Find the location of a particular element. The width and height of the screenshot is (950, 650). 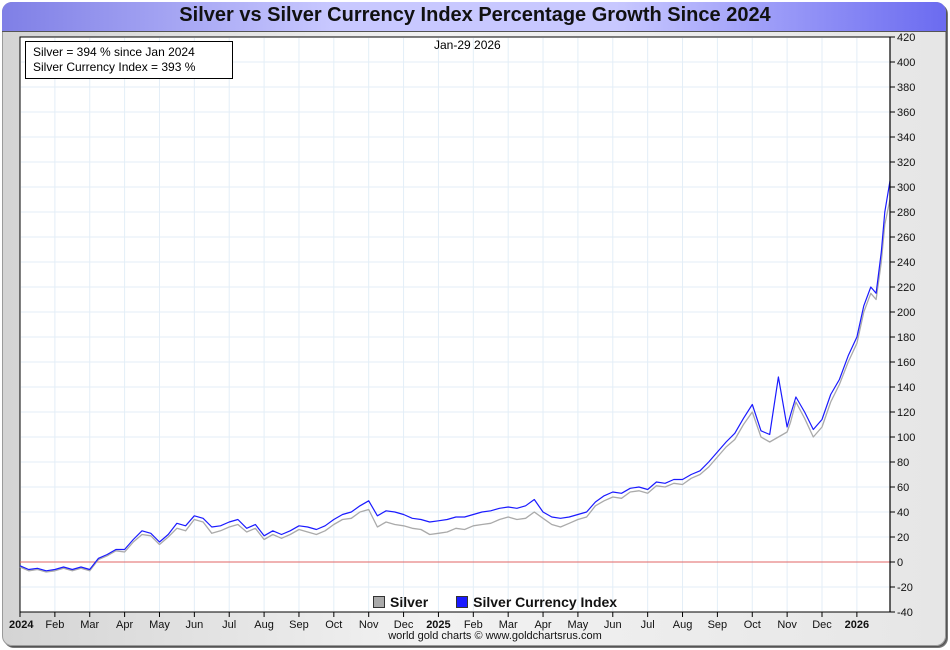

y-tick-label: 400 is located at coordinates (906, 63).